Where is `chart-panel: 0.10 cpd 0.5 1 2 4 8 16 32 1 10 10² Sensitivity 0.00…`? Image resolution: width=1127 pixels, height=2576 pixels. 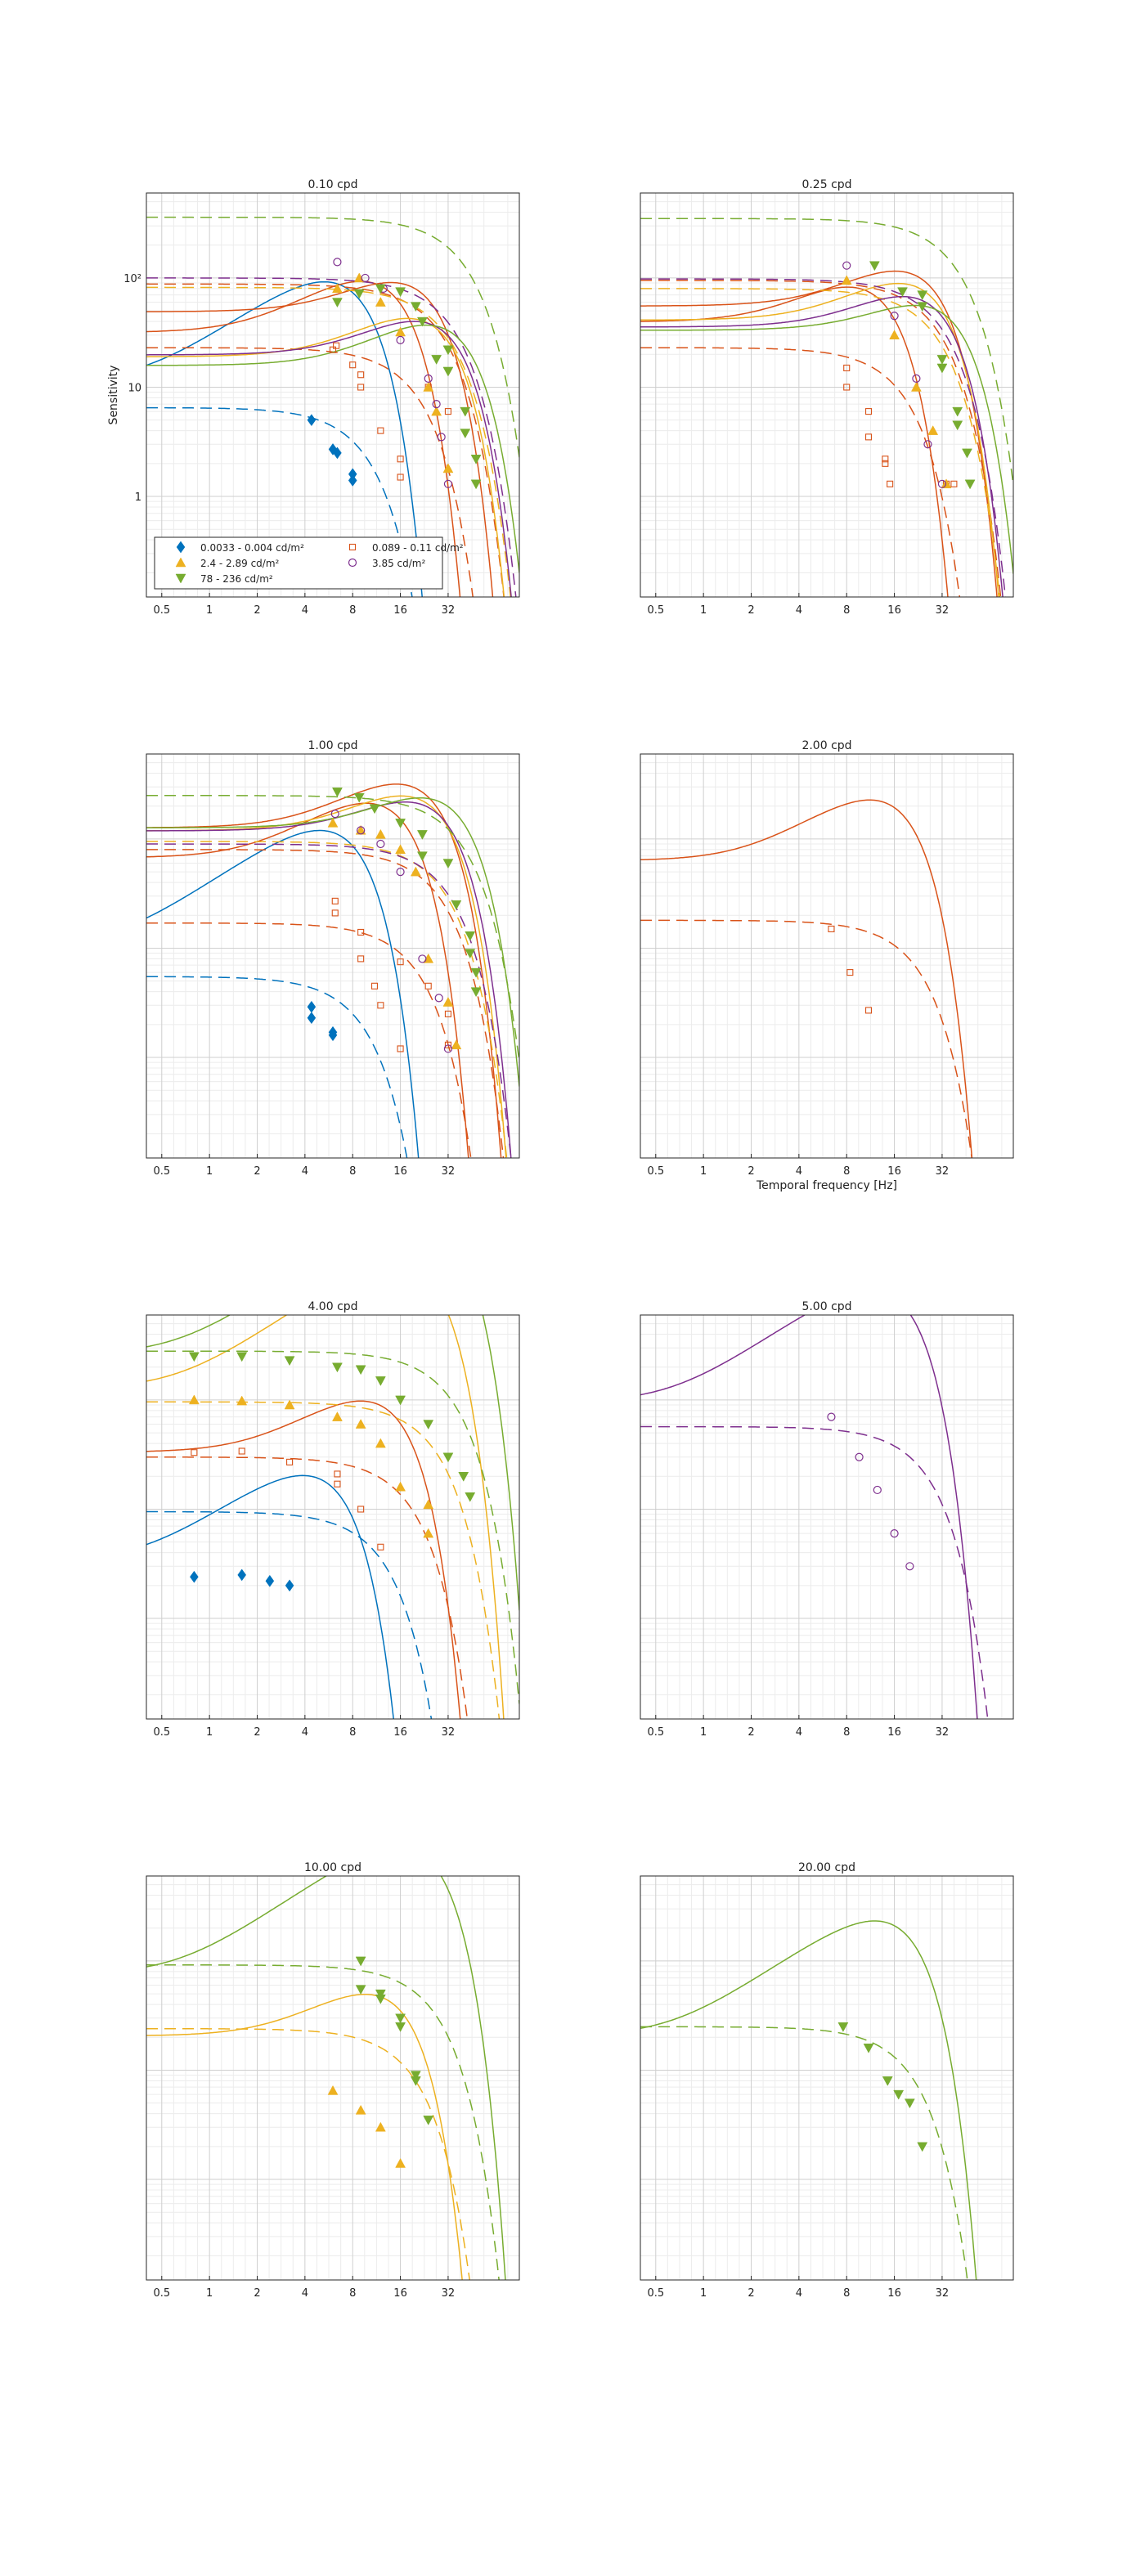
chart-panel: 0.10 cpd 0.5 1 2 4 8 16 32 1 10 10² Sensitivity 0.00… is located at coordinates (313, 397).